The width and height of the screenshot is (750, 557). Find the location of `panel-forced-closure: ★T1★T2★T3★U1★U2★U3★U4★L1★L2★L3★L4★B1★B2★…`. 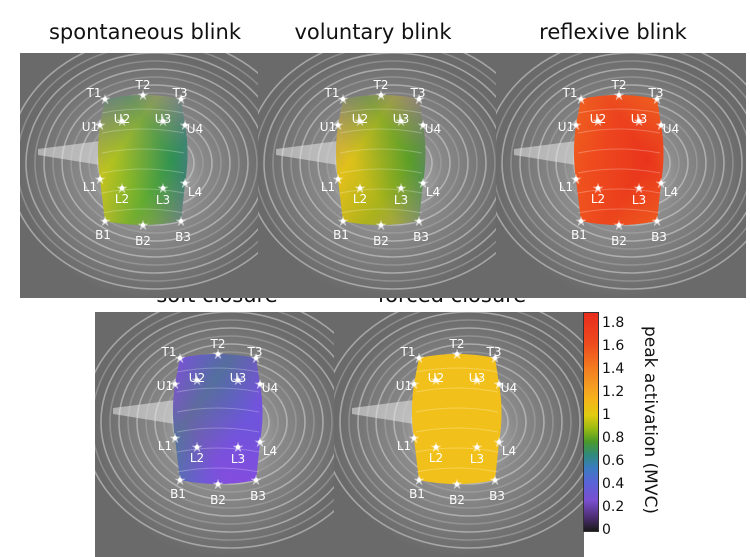

panel-forced-closure: ★T1★T2★T3★U1★U2★U3★U4★L1★L2★L3★L4★B1★B2★… is located at coordinates (459, 434).